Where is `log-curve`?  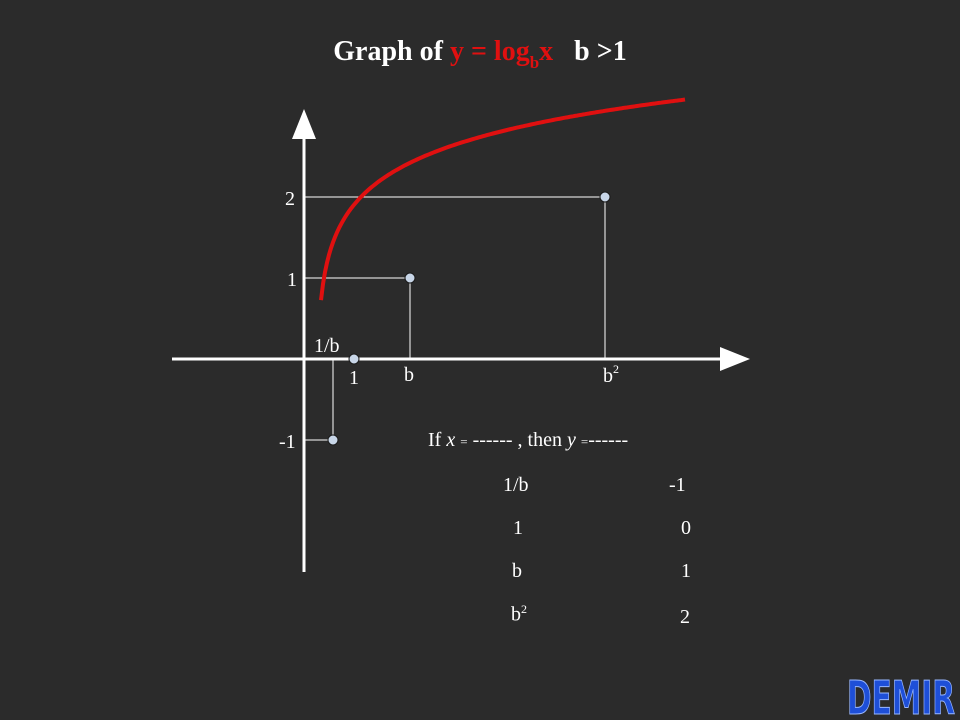
log-curve is located at coordinates (502, 199).